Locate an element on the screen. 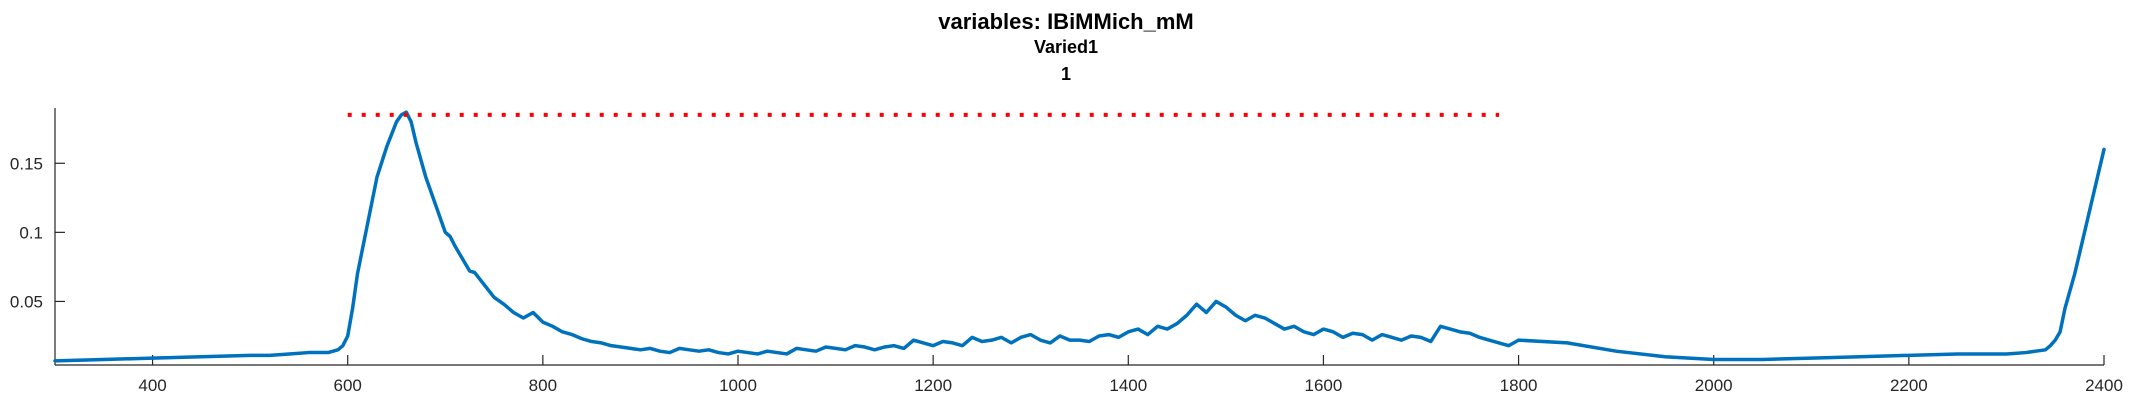 The image size is (2133, 400). x-tick-label: 2000 is located at coordinates (1714, 385).